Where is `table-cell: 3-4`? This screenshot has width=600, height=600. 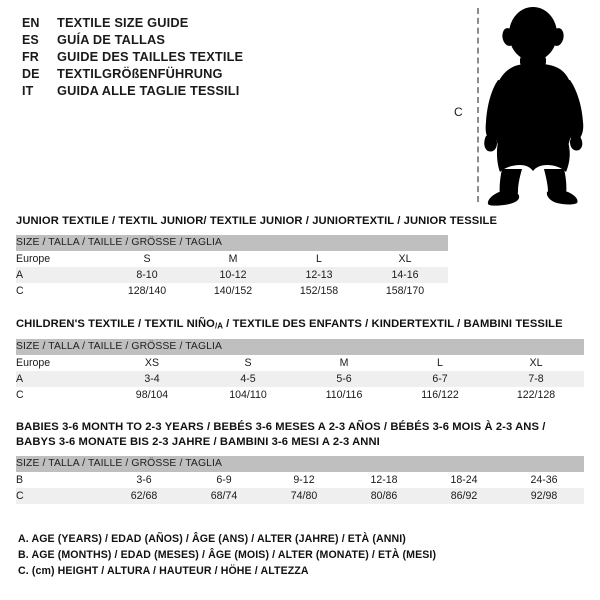 table-cell: 3-4 is located at coordinates (152, 379).